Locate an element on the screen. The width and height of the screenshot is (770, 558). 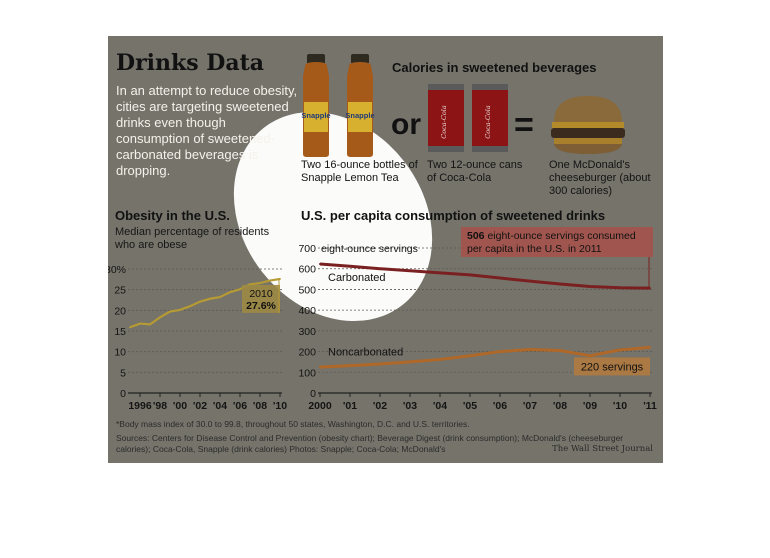
obesity-x-tick-label: '04 is located at coordinates (220, 406).